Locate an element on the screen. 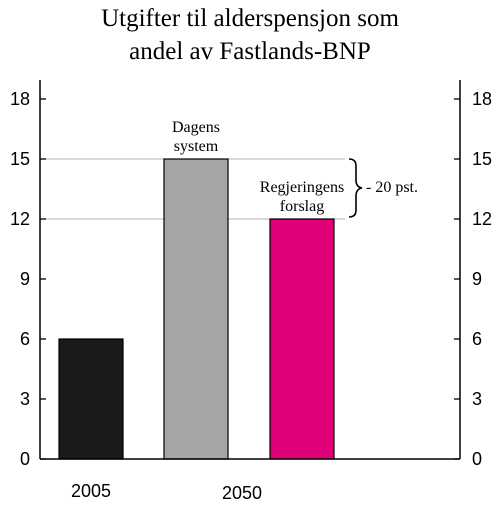 This screenshot has width=500, height=507. x-label-2050: 2050 is located at coordinates (242, 493).